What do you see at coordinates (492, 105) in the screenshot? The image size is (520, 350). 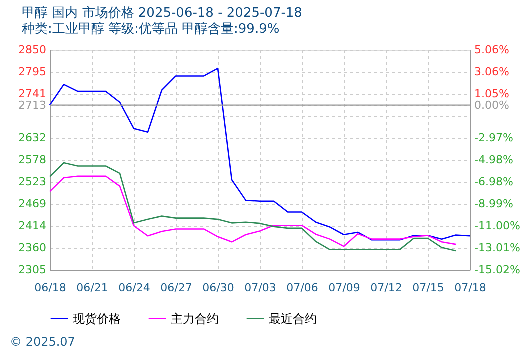 I see `y2-tick-label: 0.00%` at bounding box center [492, 105].